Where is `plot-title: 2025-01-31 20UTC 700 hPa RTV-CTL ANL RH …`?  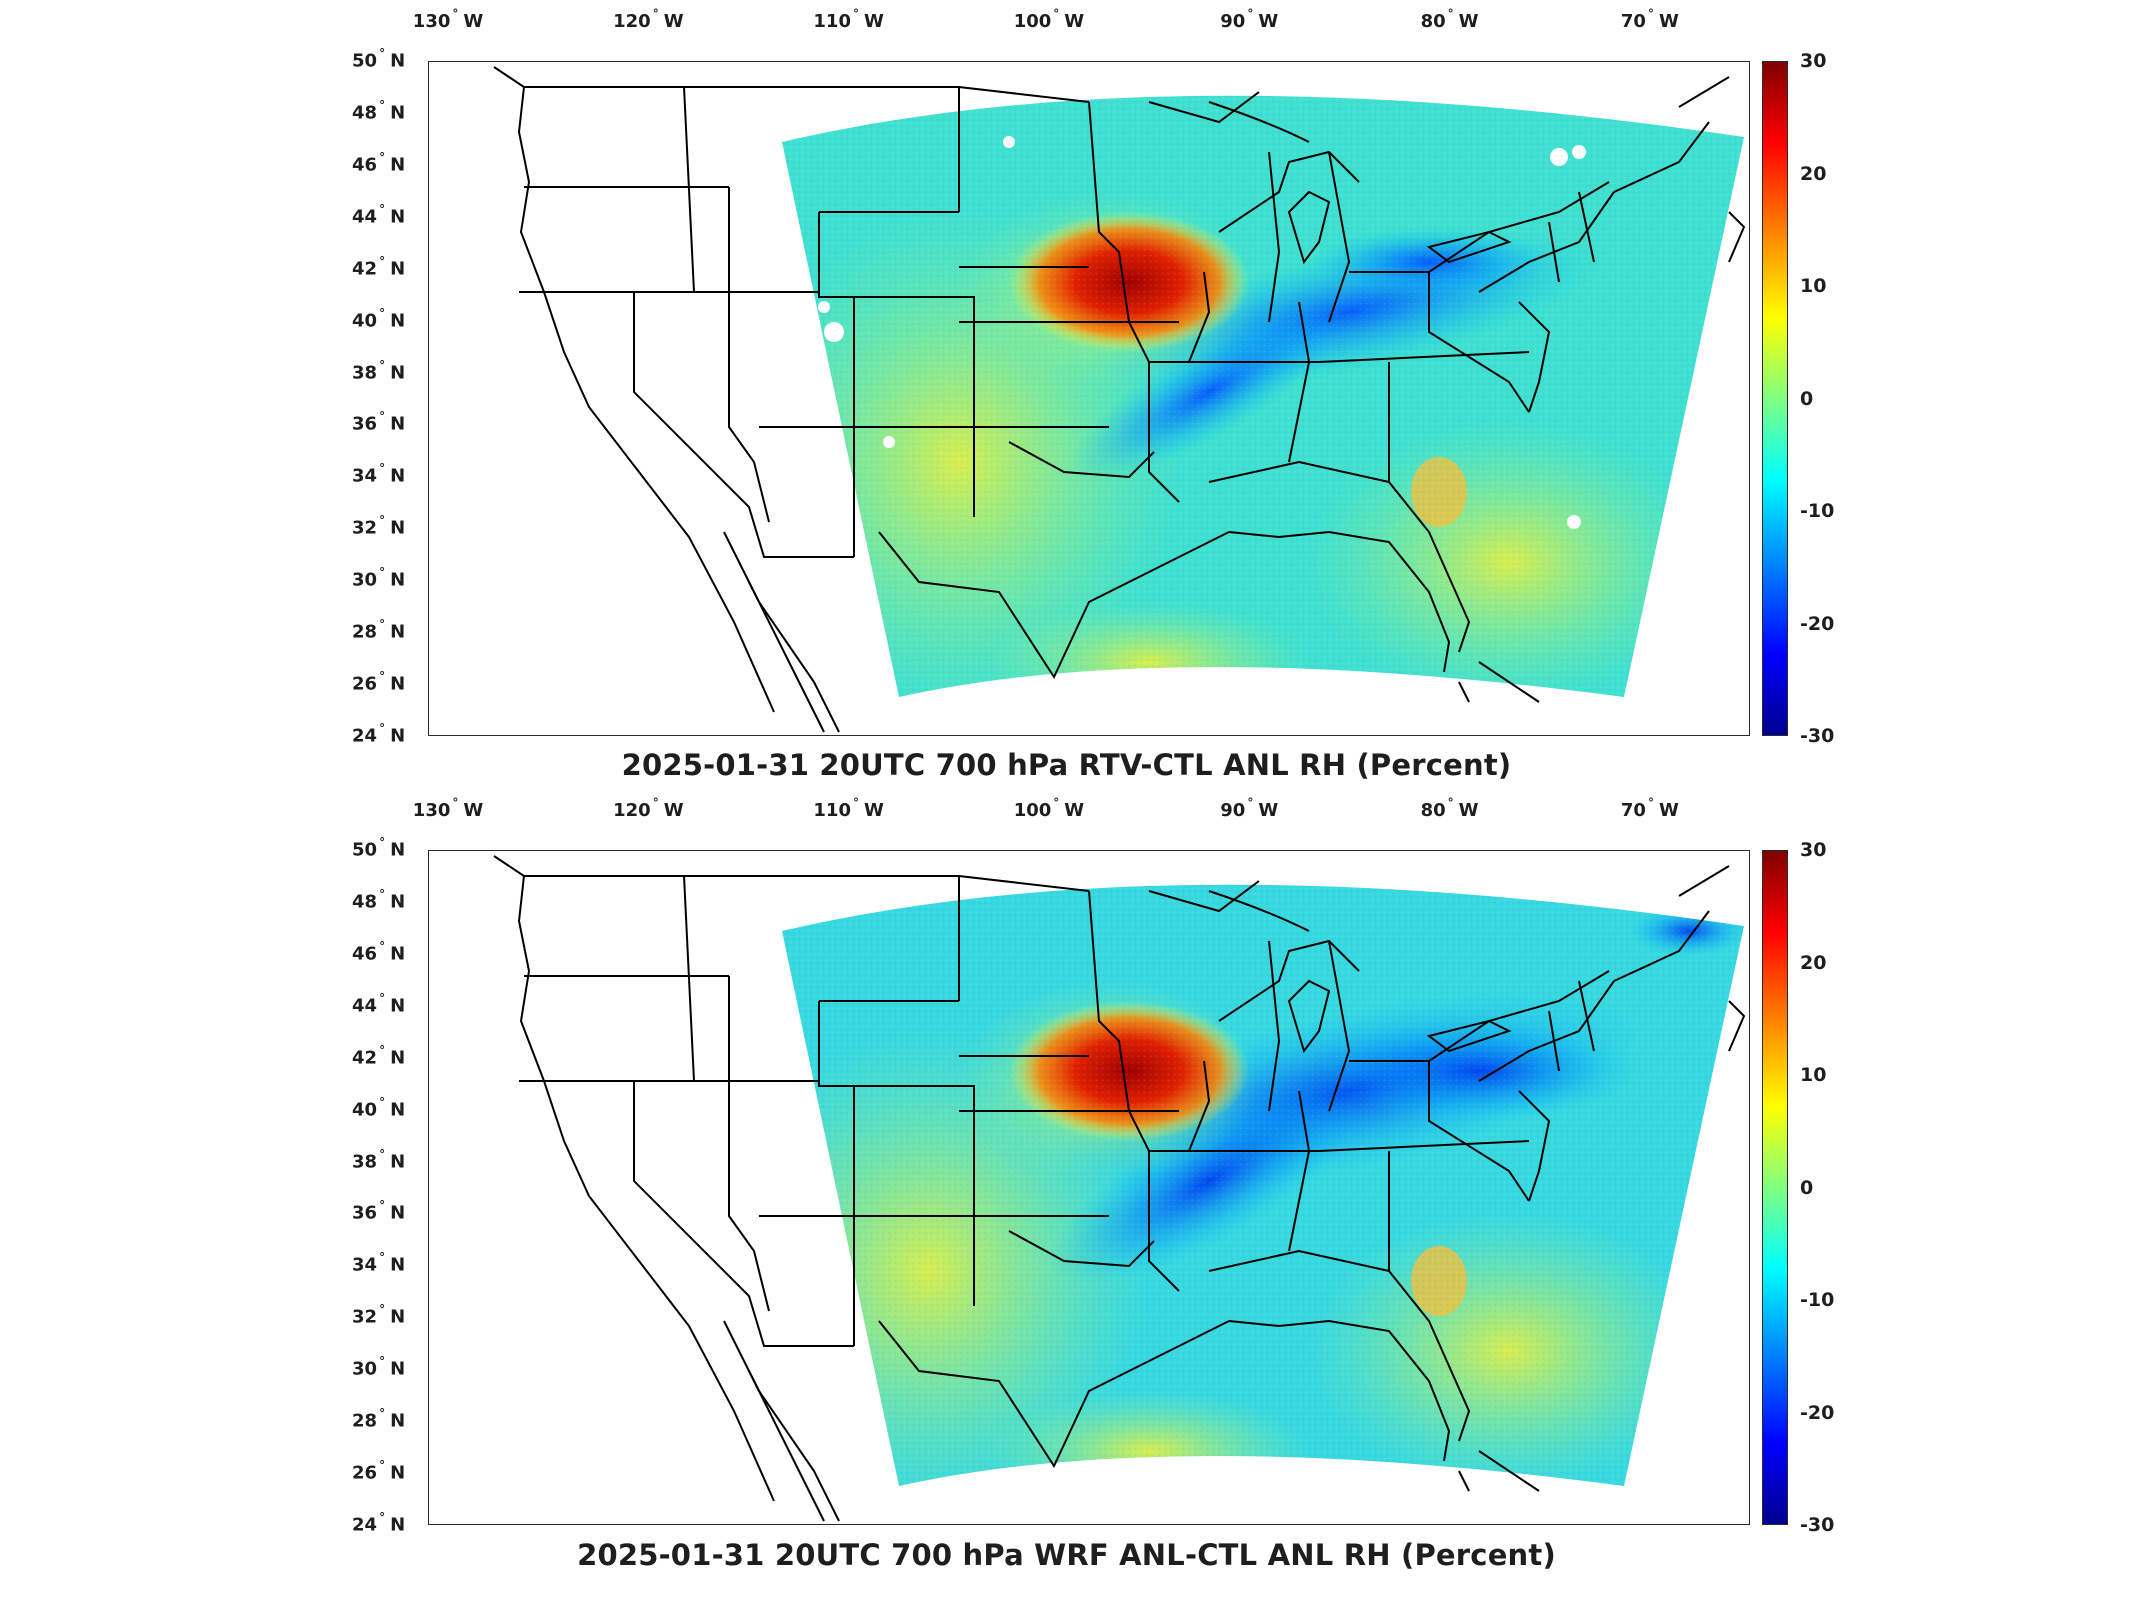
plot-title: 2025-01-31 20UTC 700 hPa RTV-CTL ANL RH … is located at coordinates (1066, 765).